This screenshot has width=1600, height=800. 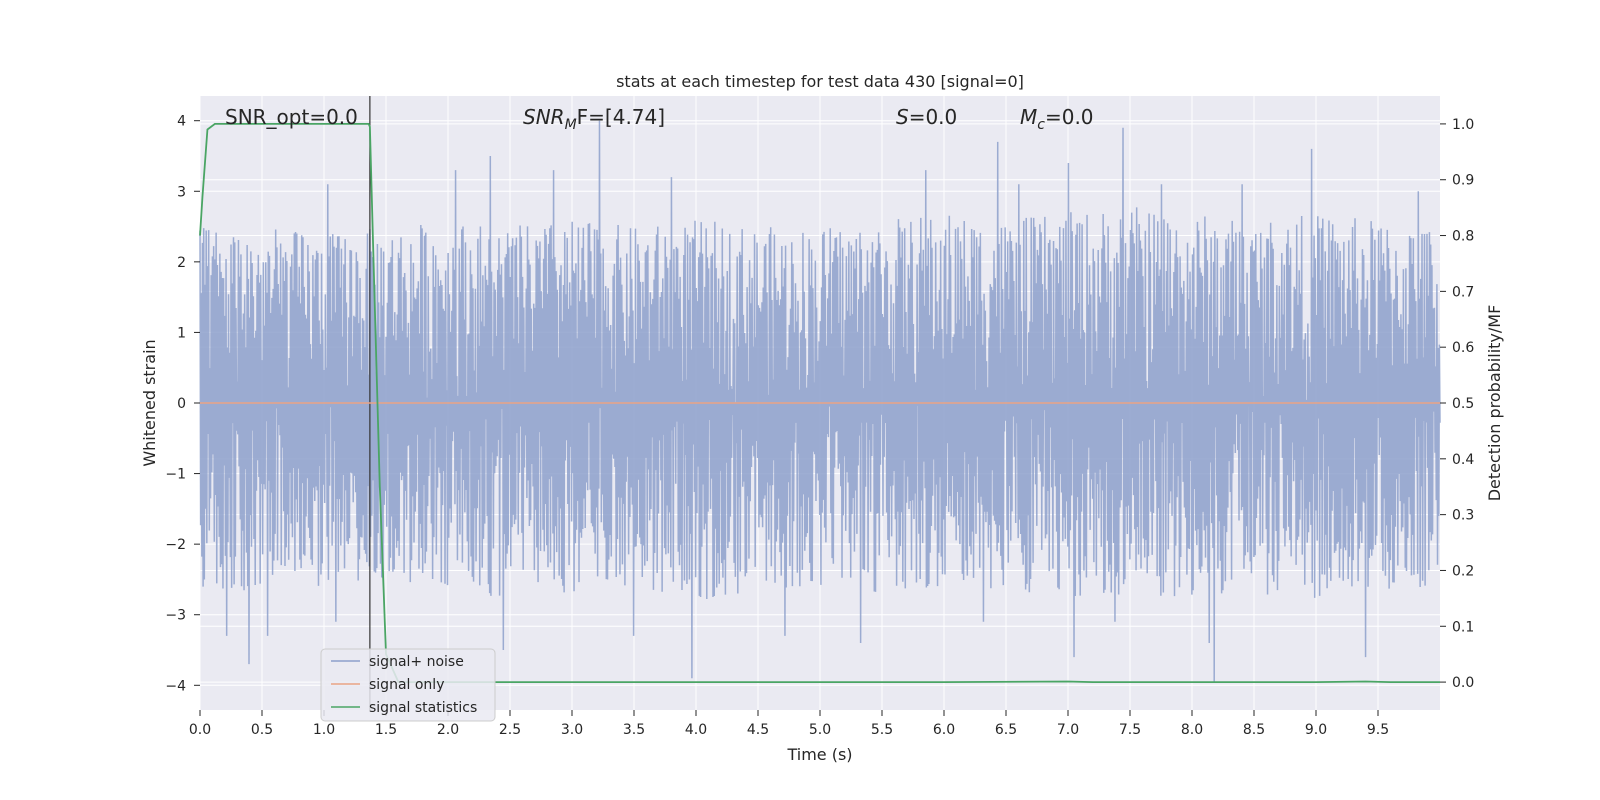 What do you see at coordinates (423, 708) in the screenshot?
I see `legend-label-signal-statistics: signal statistics` at bounding box center [423, 708].